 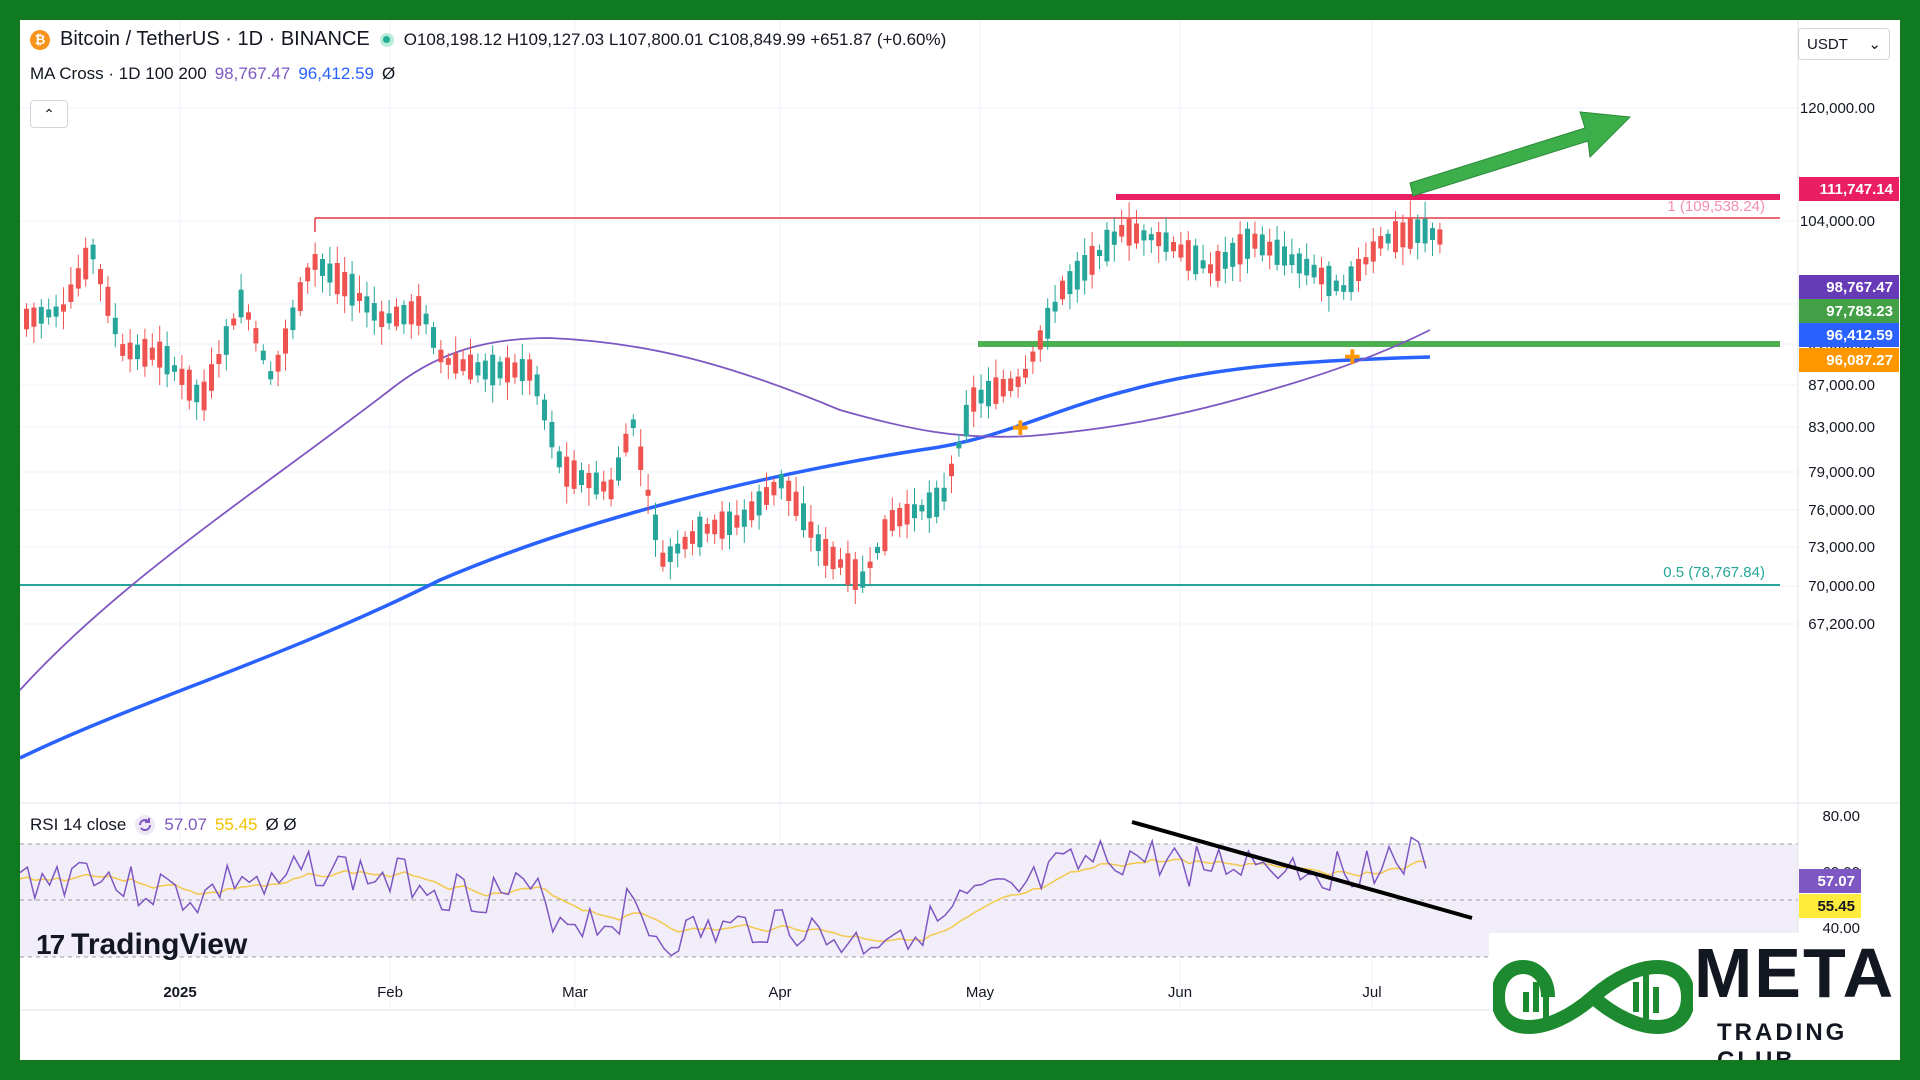 I want to click on chevron-up-icon: ⌃, so click(x=49, y=113).